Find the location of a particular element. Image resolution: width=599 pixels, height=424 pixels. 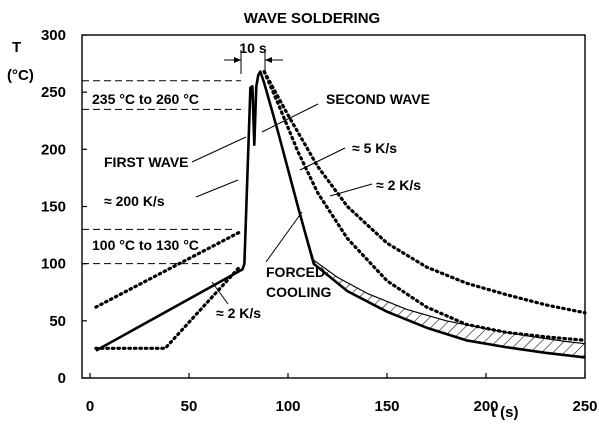

first-wave-label: FIRST WAVE is located at coordinates (146, 162).